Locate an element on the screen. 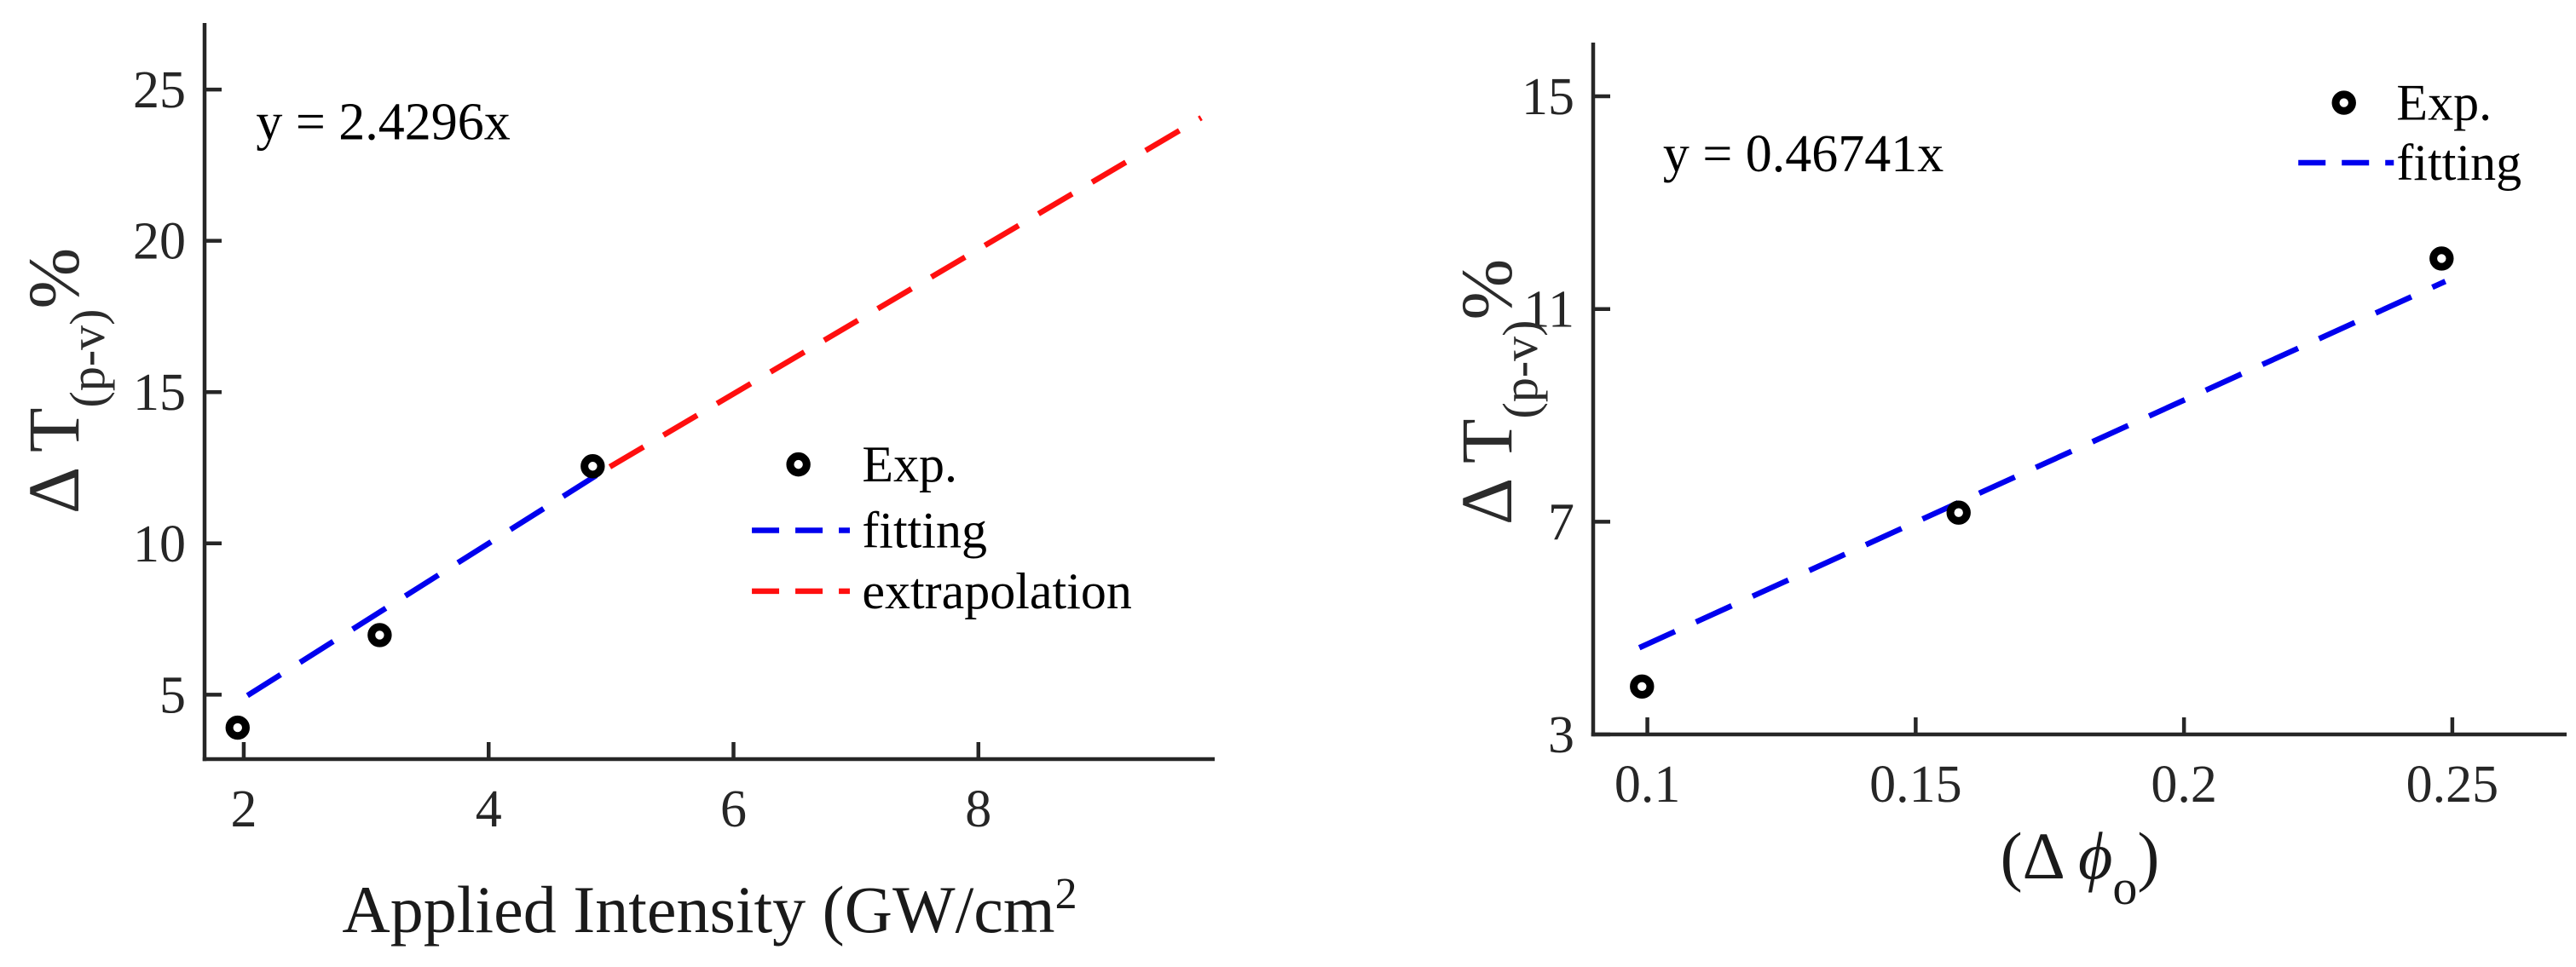  x-tick-label: 0.25 is located at coordinates (2452, 785).